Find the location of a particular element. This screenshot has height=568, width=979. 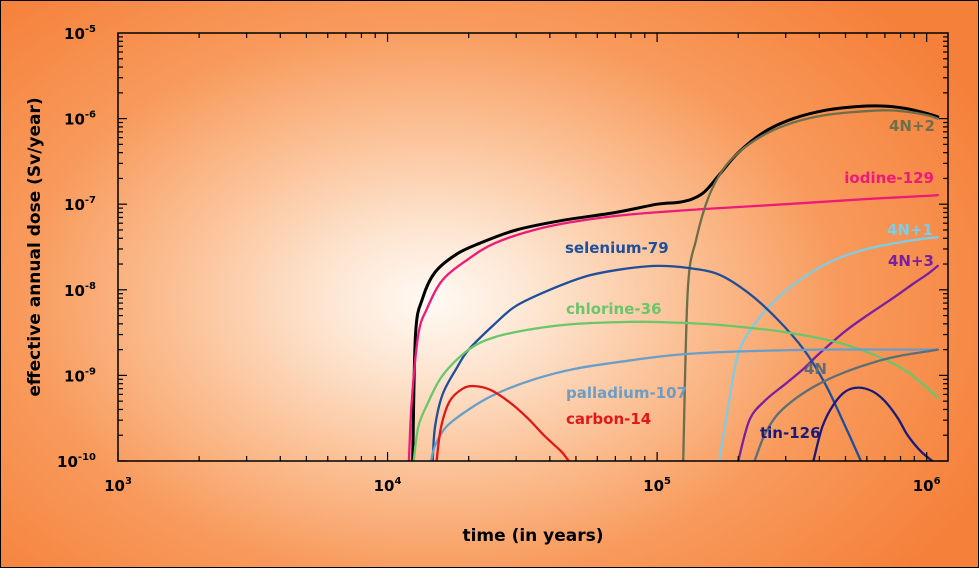

x-tick-label: 104 is located at coordinates (388, 485).